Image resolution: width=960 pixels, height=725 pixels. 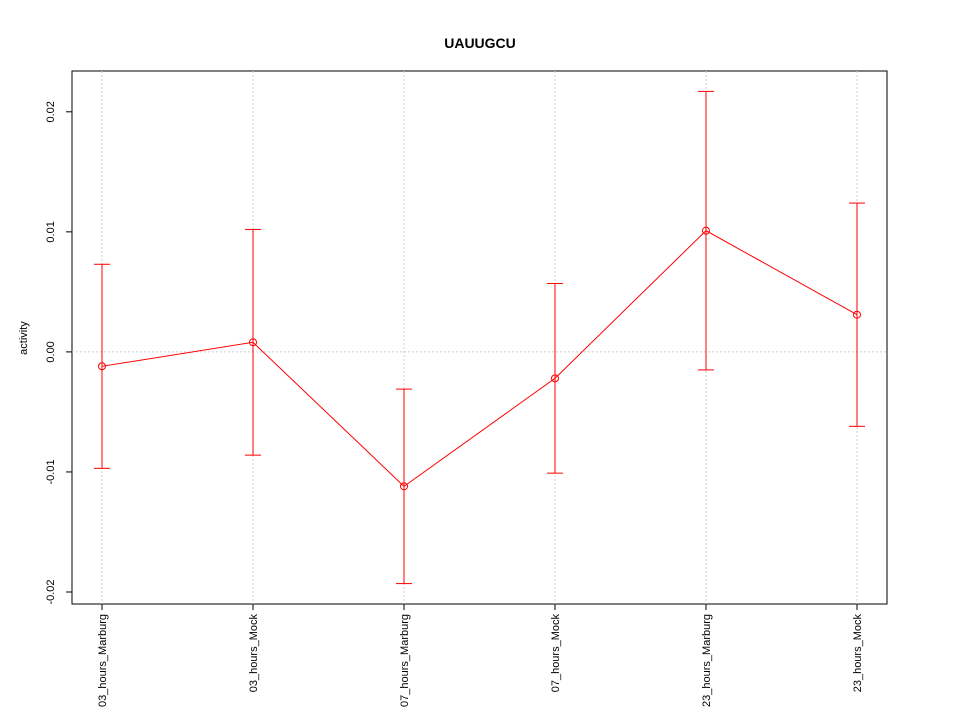 What do you see at coordinates (51, 471) in the screenshot?
I see `y-tick-label: -0.01` at bounding box center [51, 471].